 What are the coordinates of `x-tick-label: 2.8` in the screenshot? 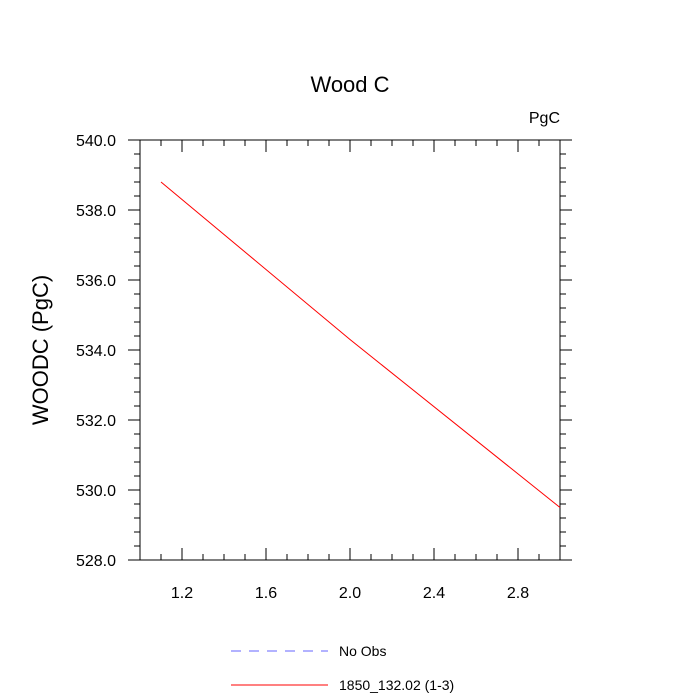 It's located at (518, 593).